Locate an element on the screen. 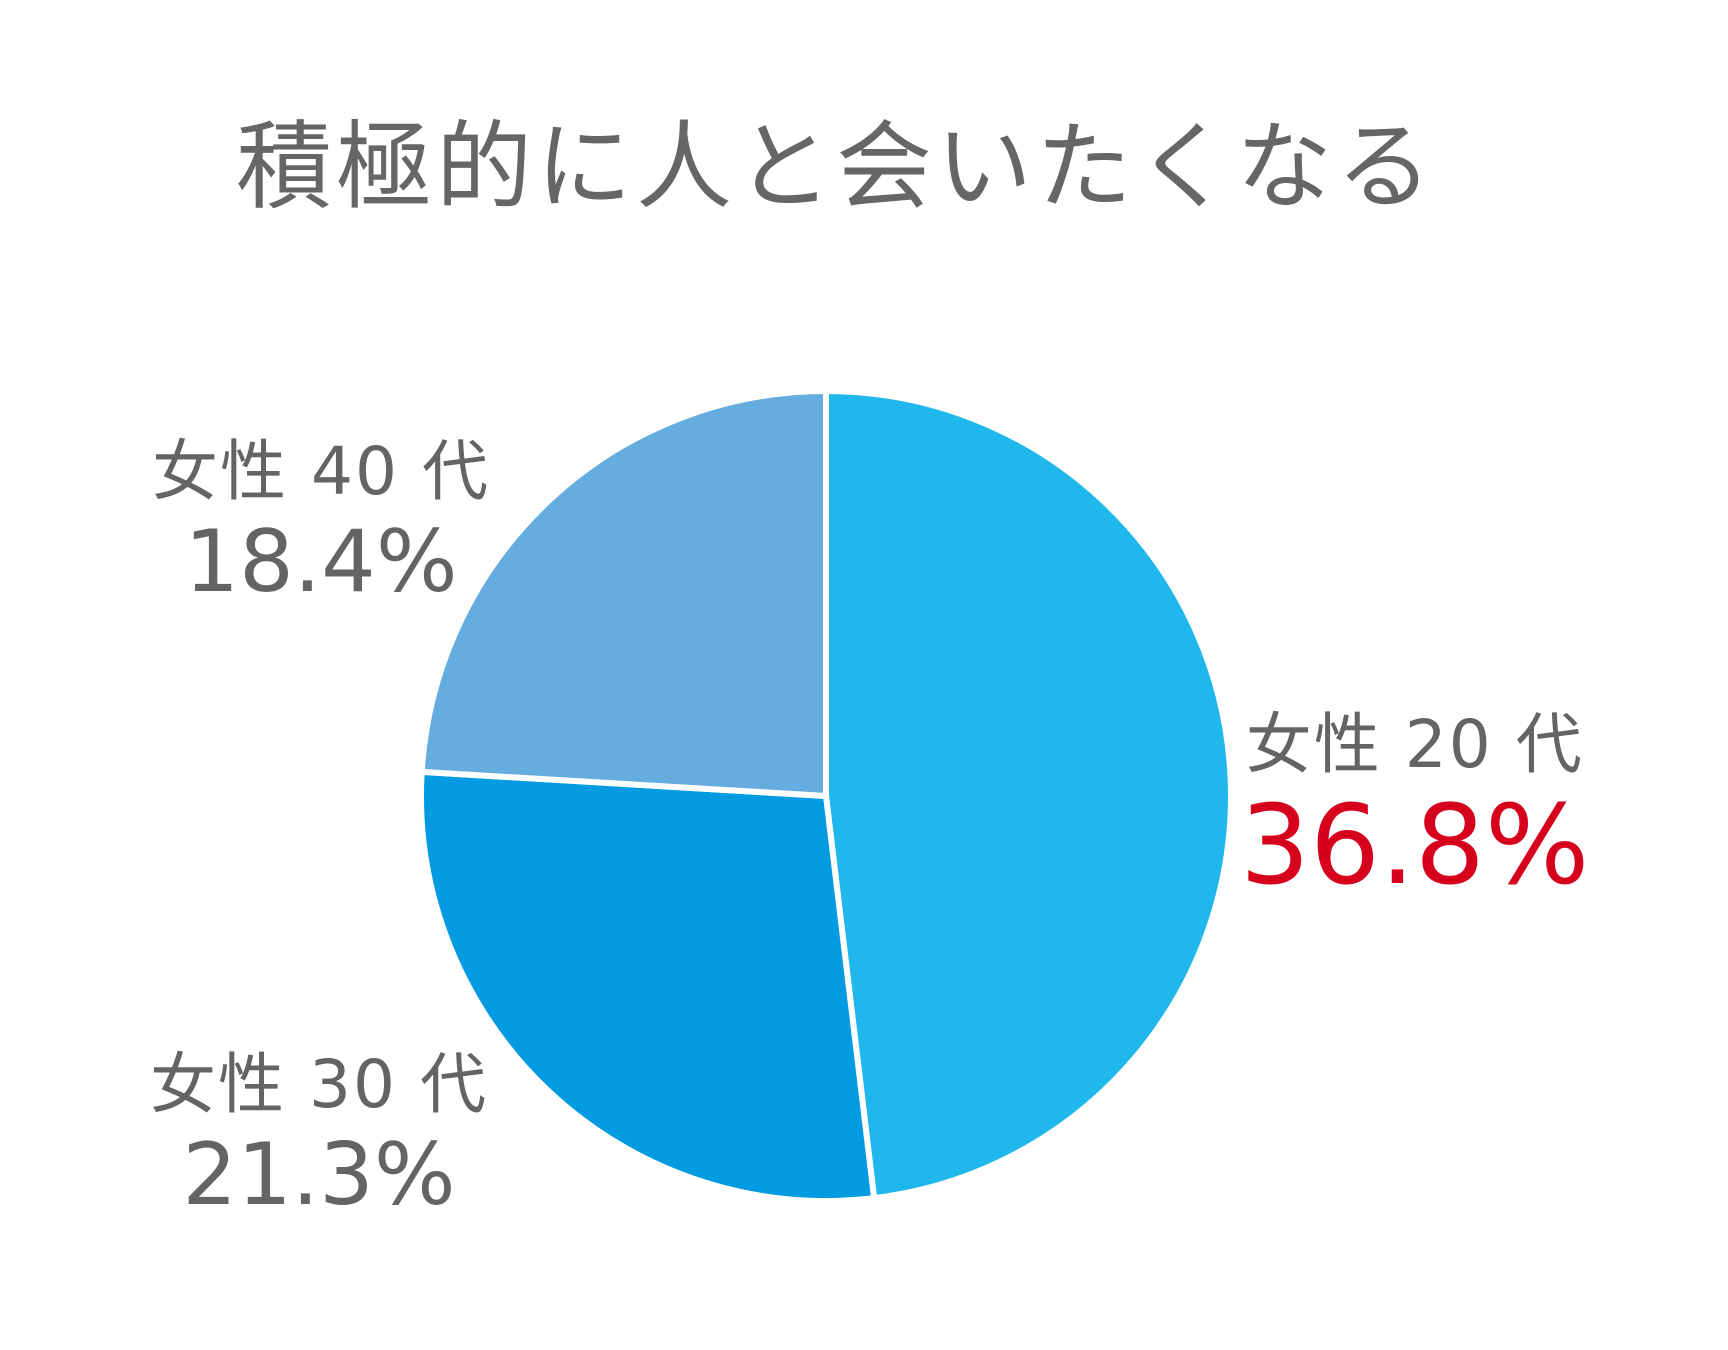  slice-label-40s: 女性 40 代 18.4% is located at coordinates (321, 522).